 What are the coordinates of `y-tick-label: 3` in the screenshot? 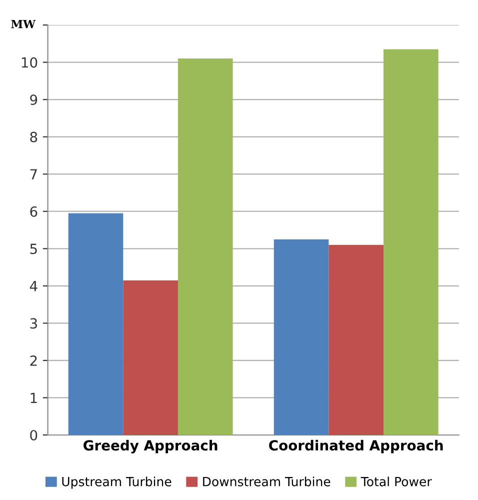 It's located at (33, 323).